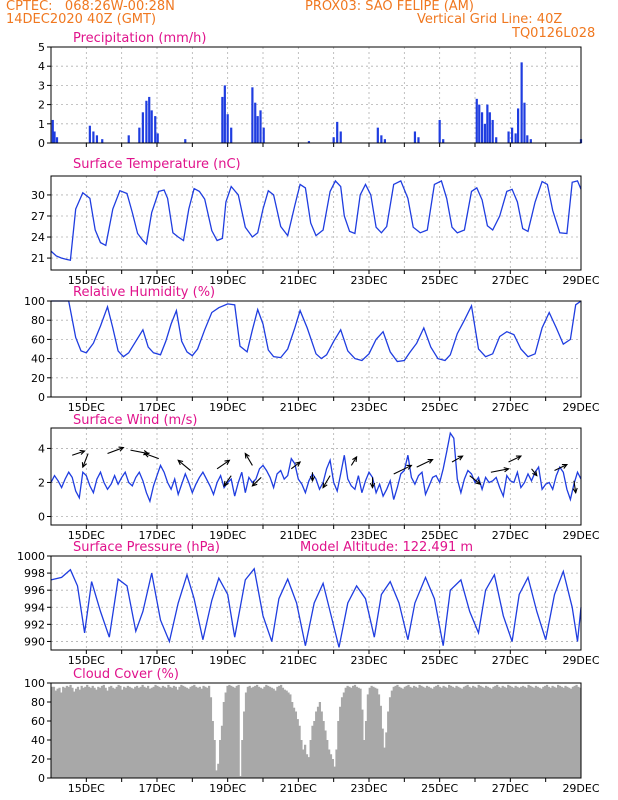  What do you see at coordinates (316, 331) in the screenshot?
I see `humidity-line` at bounding box center [316, 331].